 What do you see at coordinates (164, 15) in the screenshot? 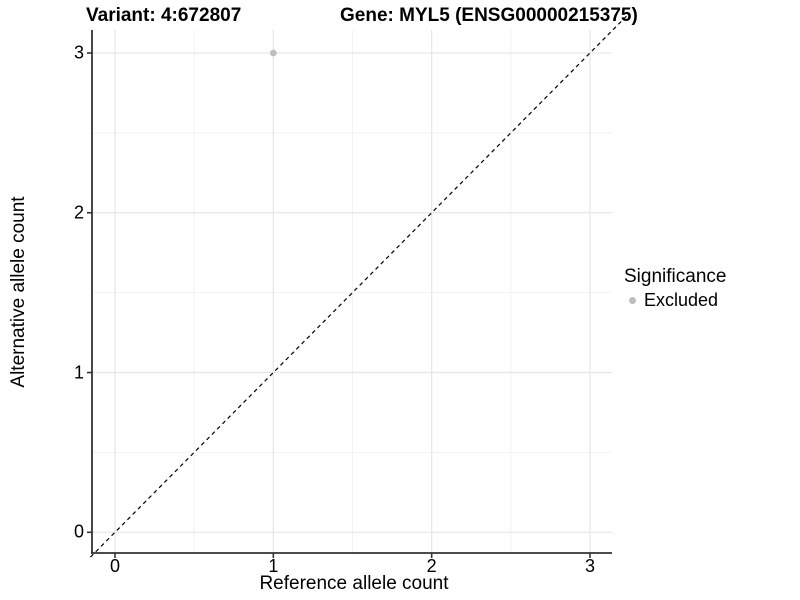
I see `plot-title-variant: Variant: 4:672807` at bounding box center [164, 15].